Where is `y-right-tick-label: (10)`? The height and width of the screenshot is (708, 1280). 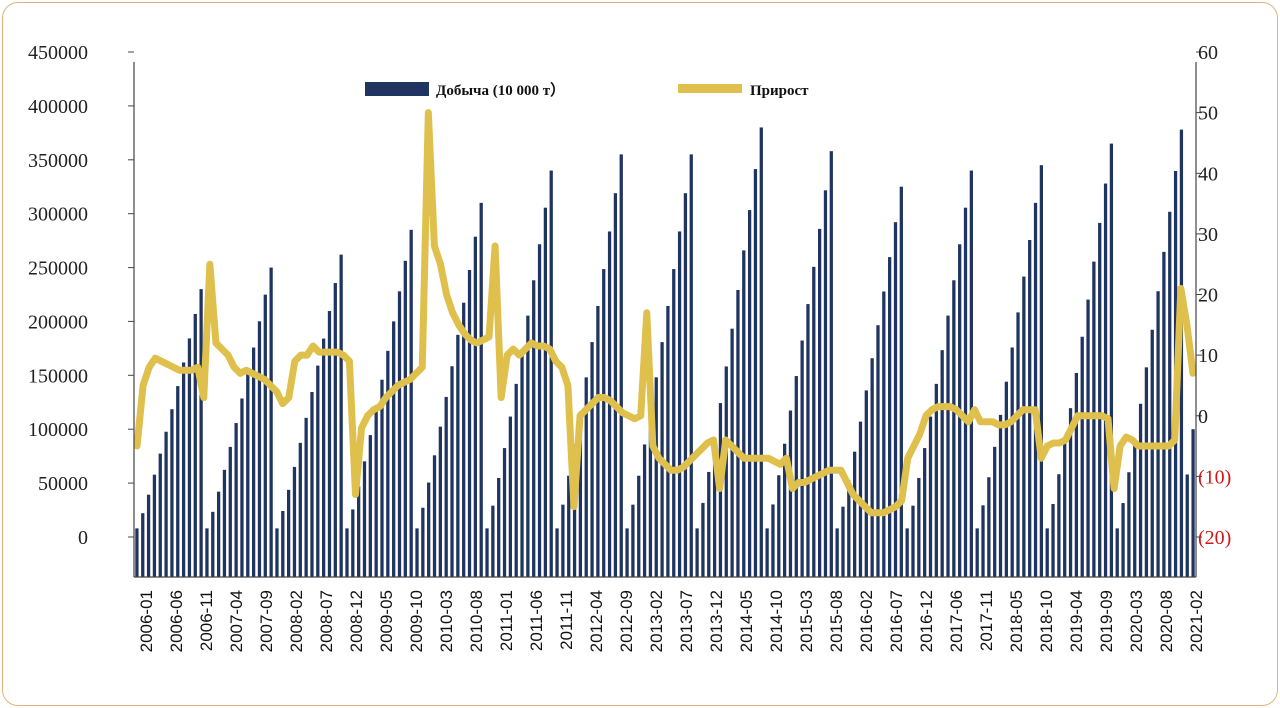 y-right-tick-label: (10) is located at coordinates (1214, 477).